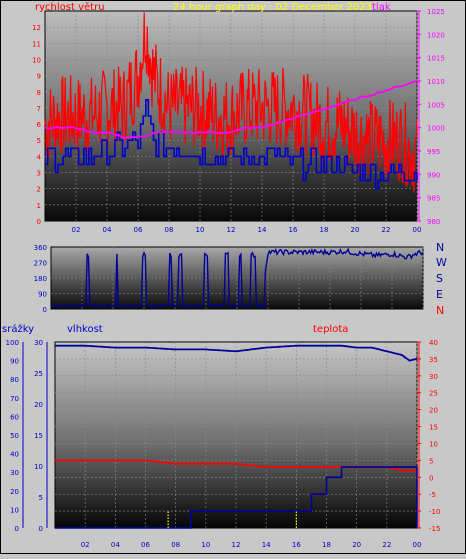 The height and width of the screenshot is (559, 466). I want to click on humidity-axis-tick-label: 70, so click(14, 399).